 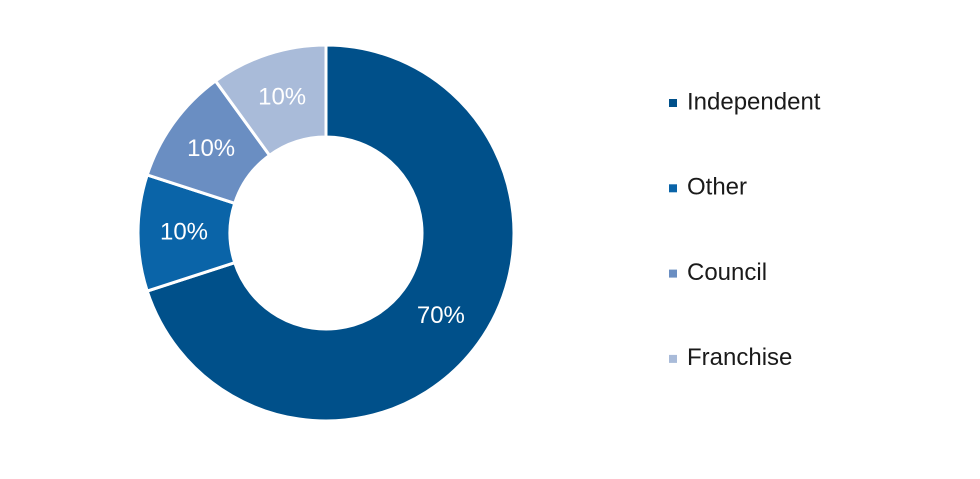 I want to click on donut-slice, so click(x=270, y=100).